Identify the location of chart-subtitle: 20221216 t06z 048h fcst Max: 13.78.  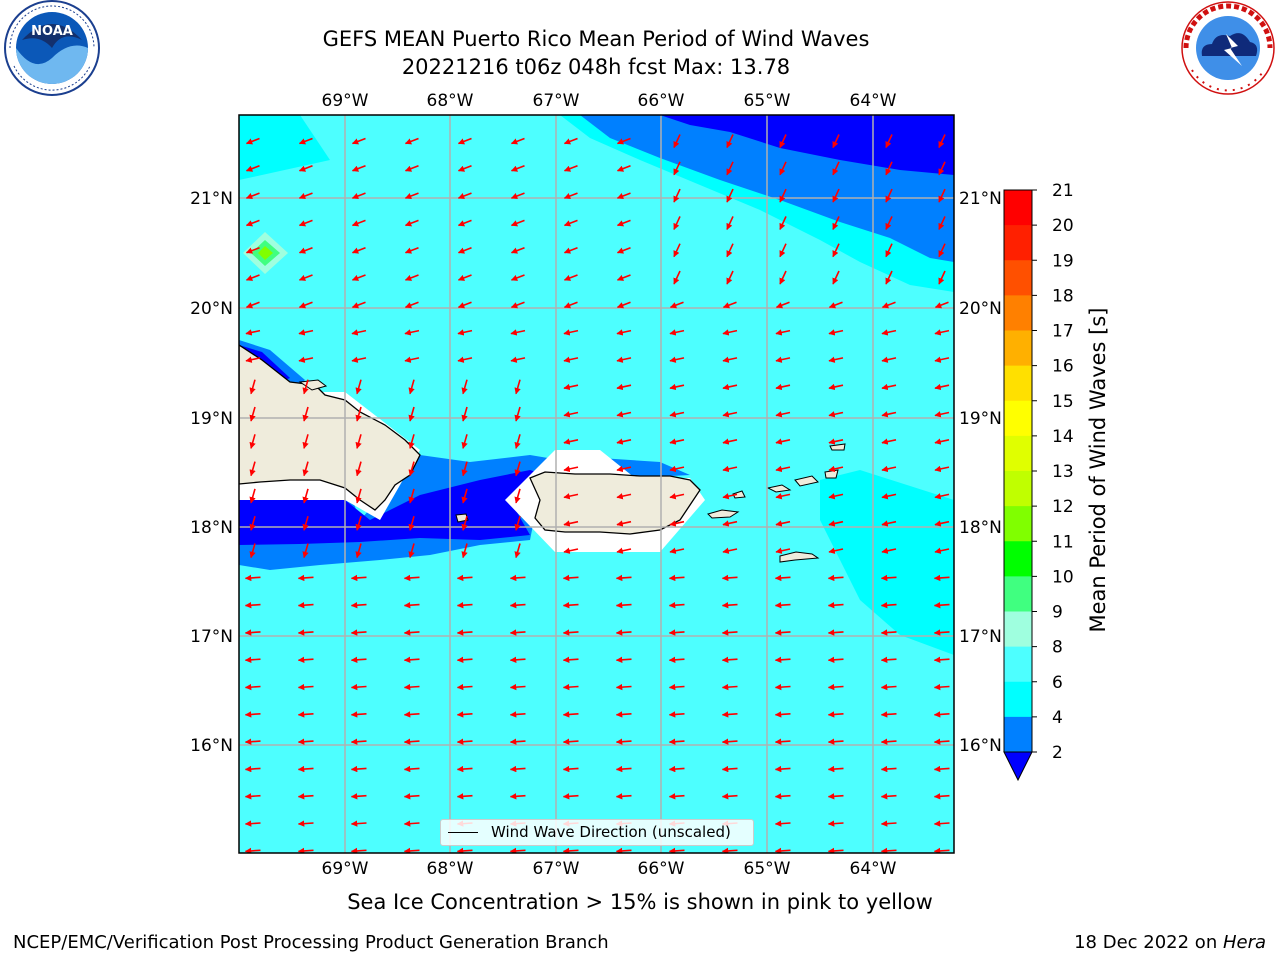
(596, 67).